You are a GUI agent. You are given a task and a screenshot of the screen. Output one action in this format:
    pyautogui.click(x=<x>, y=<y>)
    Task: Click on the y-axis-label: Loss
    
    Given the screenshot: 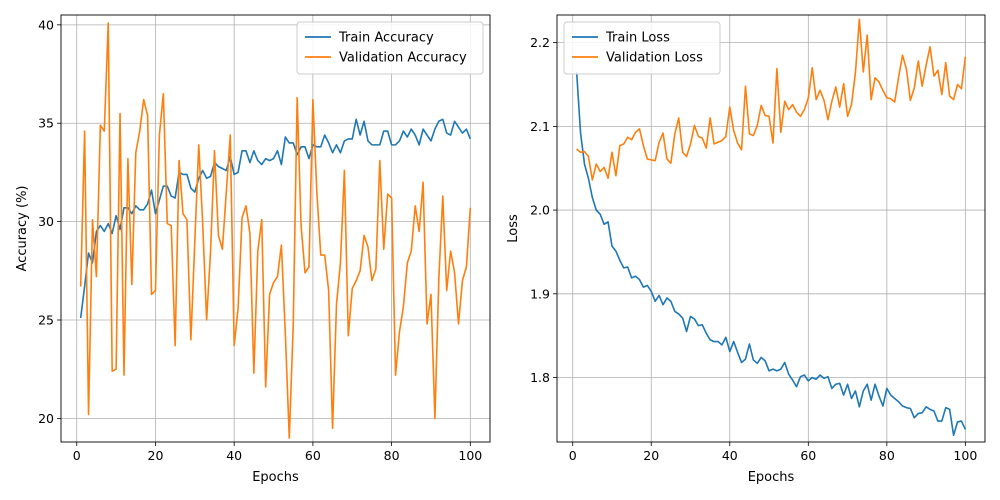 What is the action you would take?
    pyautogui.click(x=513, y=228)
    